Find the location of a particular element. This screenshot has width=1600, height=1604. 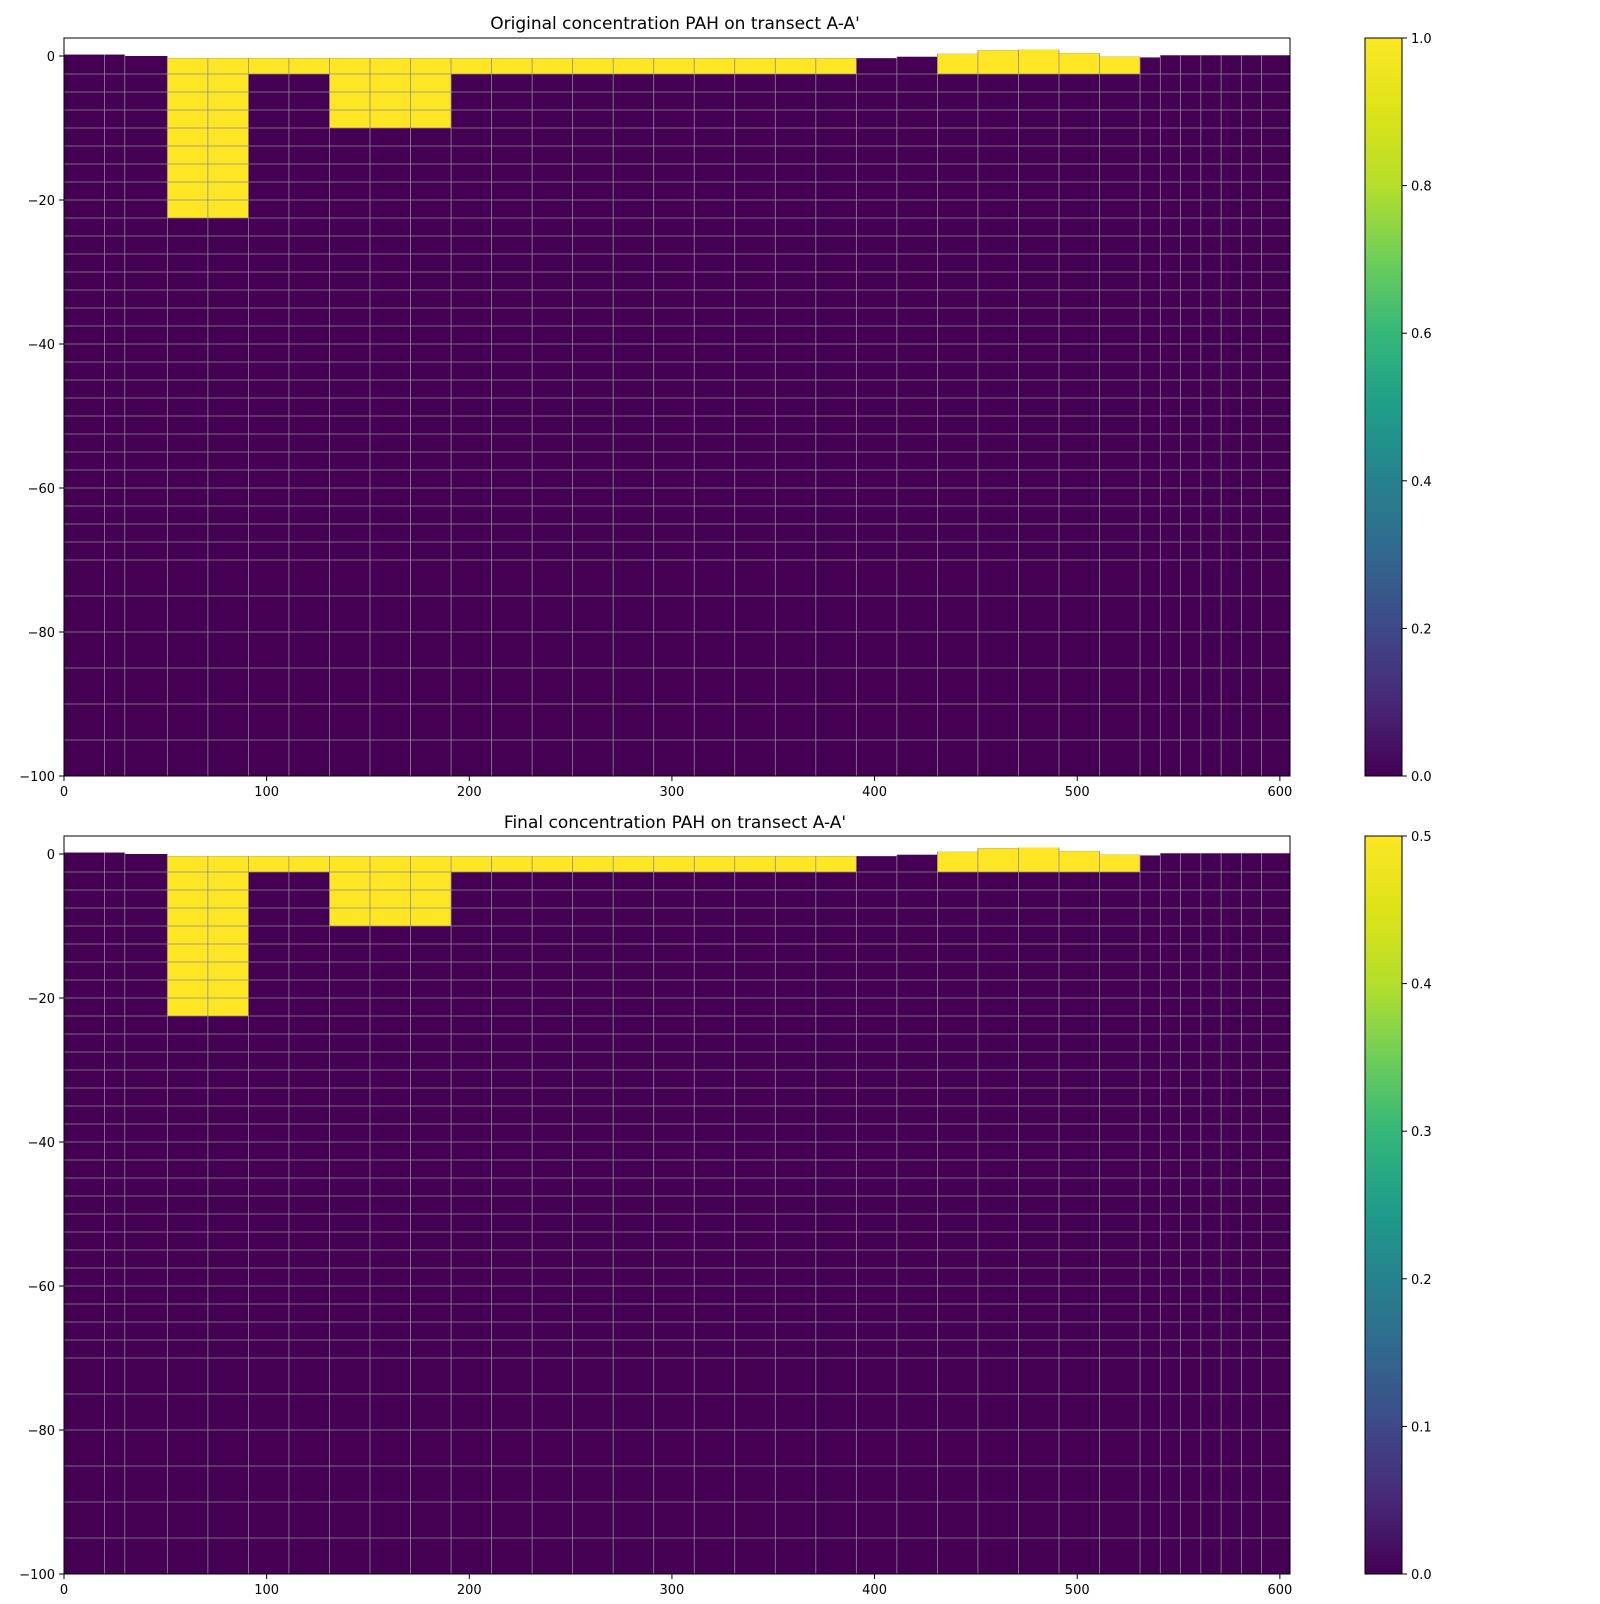

colorbar-tick-label: 0.6 is located at coordinates (1421, 334).